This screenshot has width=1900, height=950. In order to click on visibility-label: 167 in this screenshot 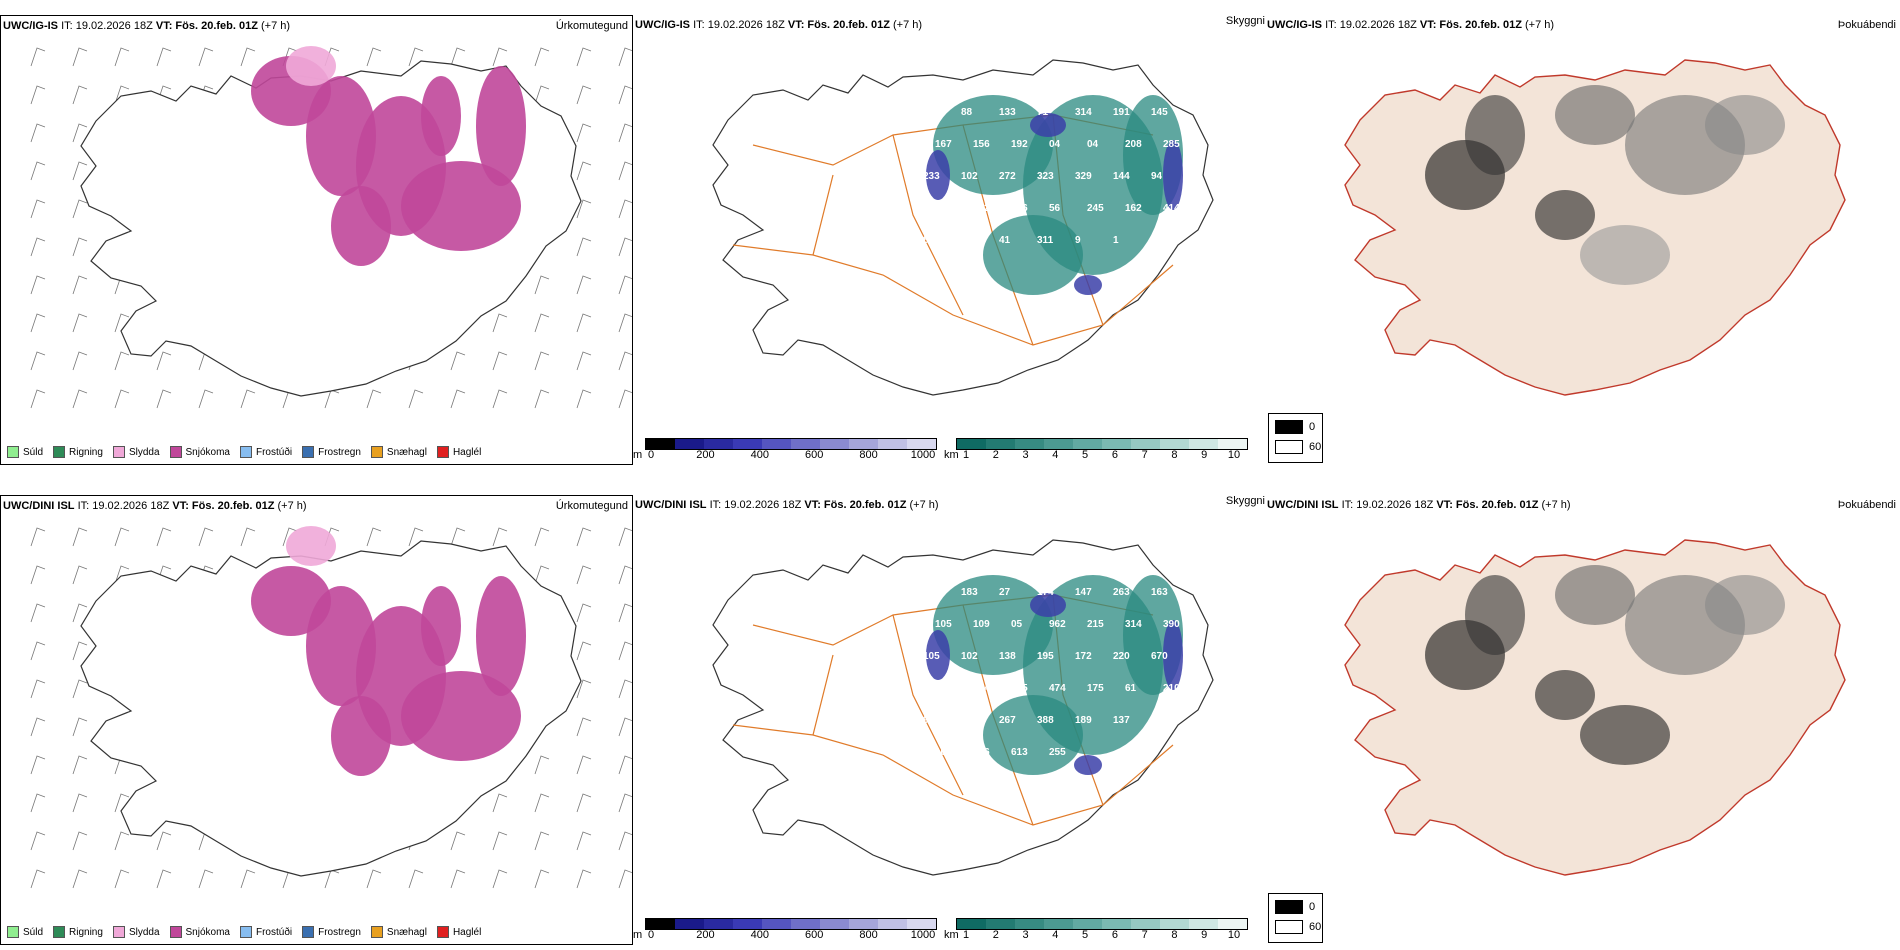, I will do `click(943, 144)`.